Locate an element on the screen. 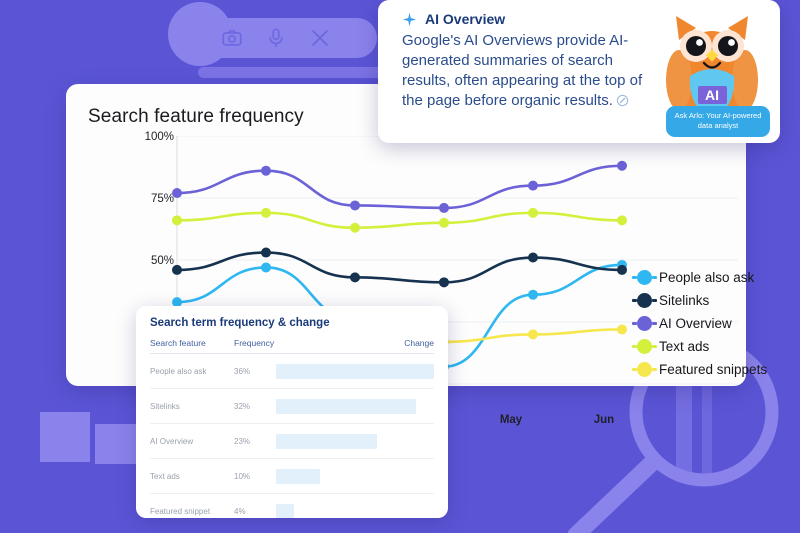 The image size is (800, 533). decorative-square is located at coordinates (65, 437).